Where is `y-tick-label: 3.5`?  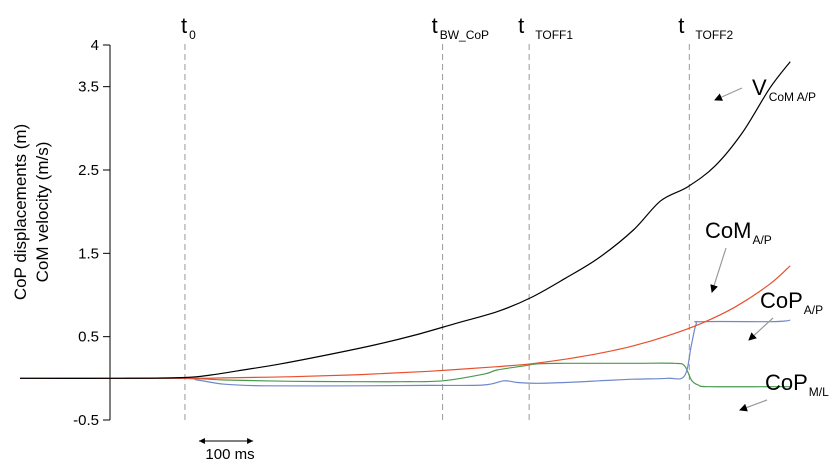
y-tick-label: 3.5 is located at coordinates (88, 87).